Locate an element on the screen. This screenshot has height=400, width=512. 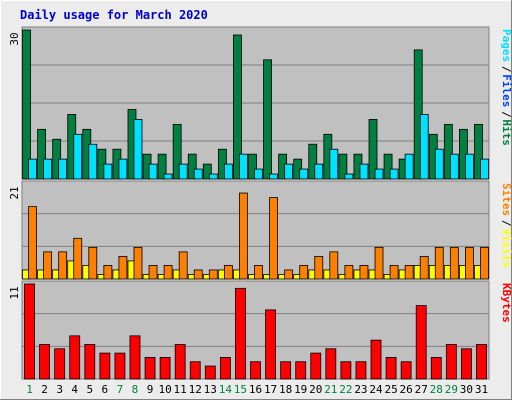
x-label-day-10: 10 is located at coordinates (164, 389).